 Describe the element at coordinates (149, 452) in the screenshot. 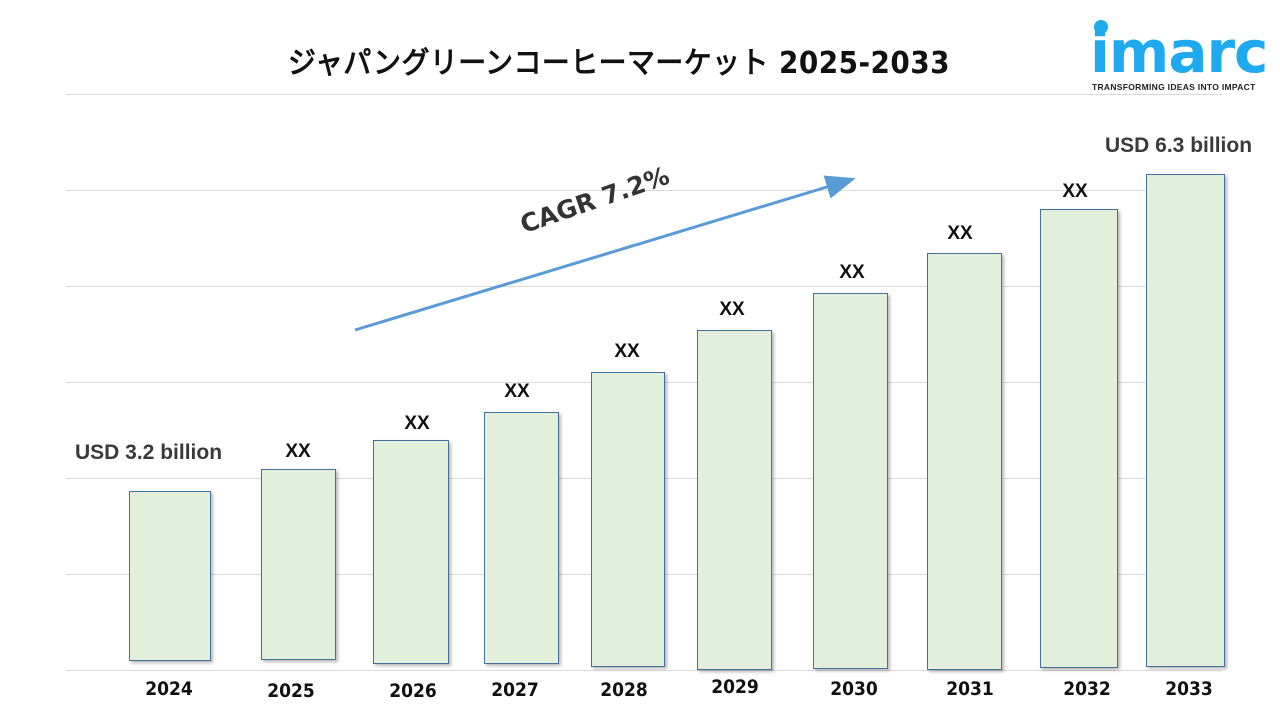

I see `start-value-label: USD 3.2 billion` at that location.